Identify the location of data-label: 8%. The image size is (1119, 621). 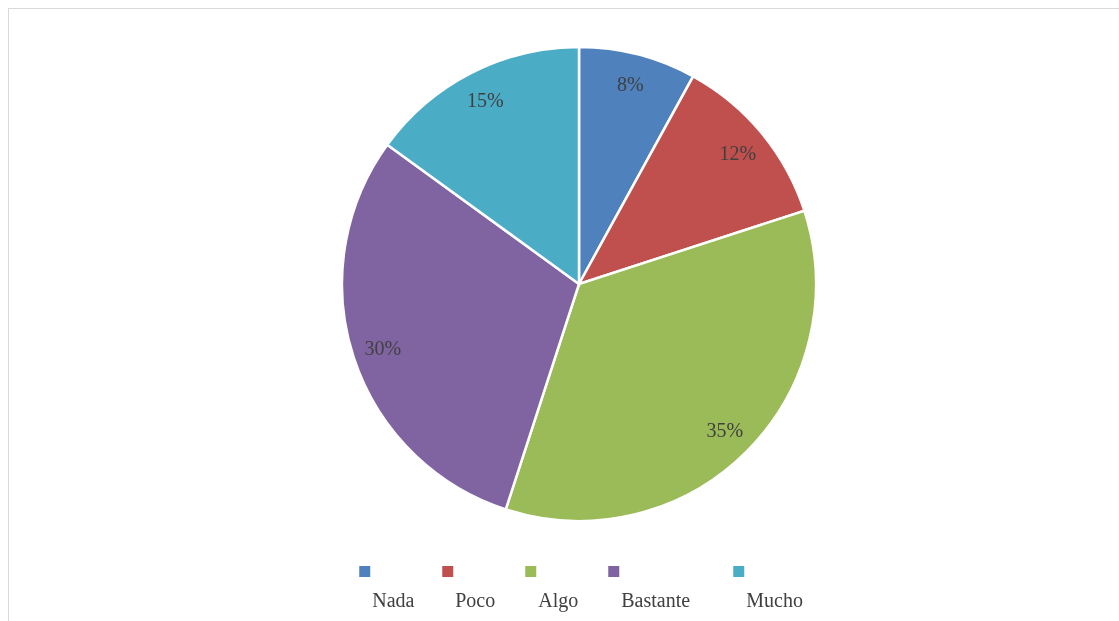
(630, 84).